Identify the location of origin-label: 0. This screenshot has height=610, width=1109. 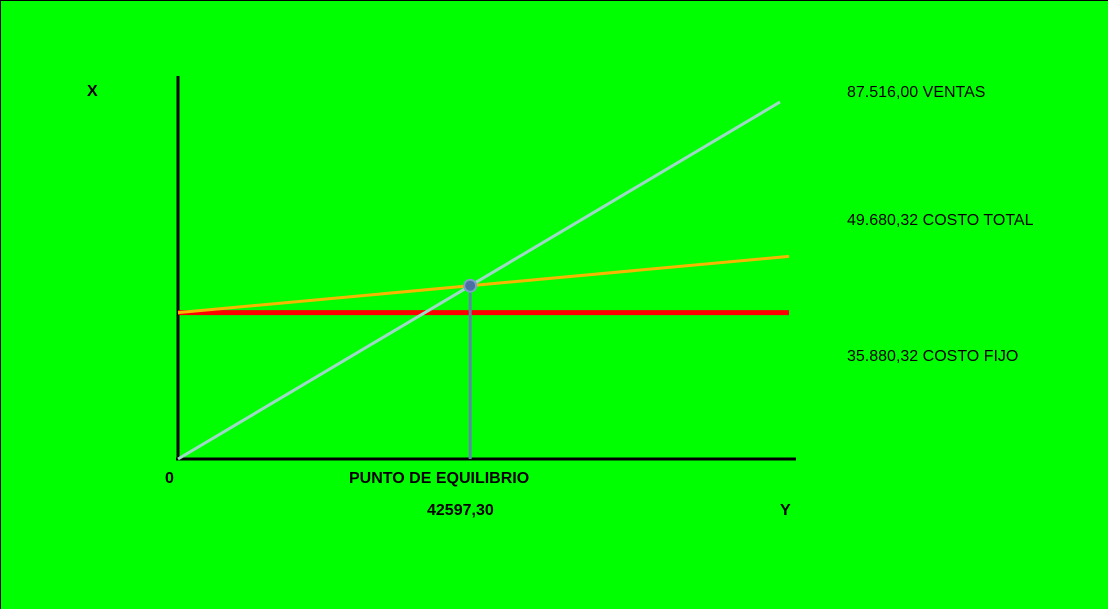
(169, 478).